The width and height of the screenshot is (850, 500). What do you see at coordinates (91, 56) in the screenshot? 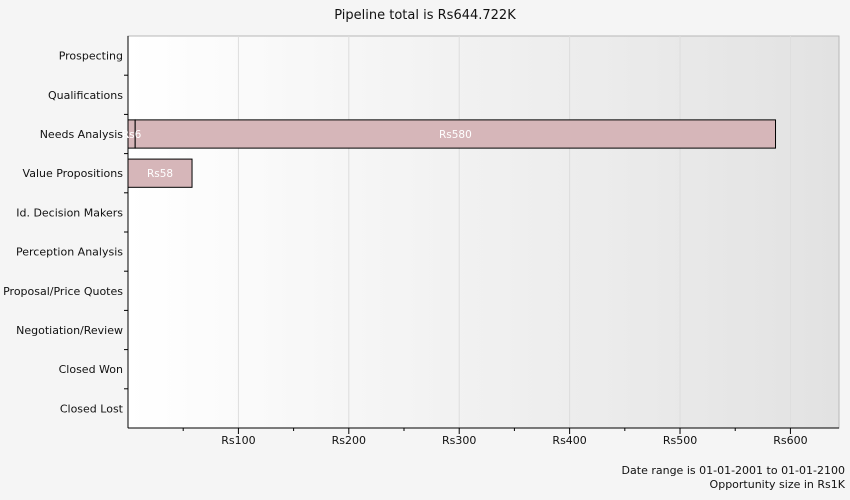
I see `category-label: Prospecting` at bounding box center [91, 56].